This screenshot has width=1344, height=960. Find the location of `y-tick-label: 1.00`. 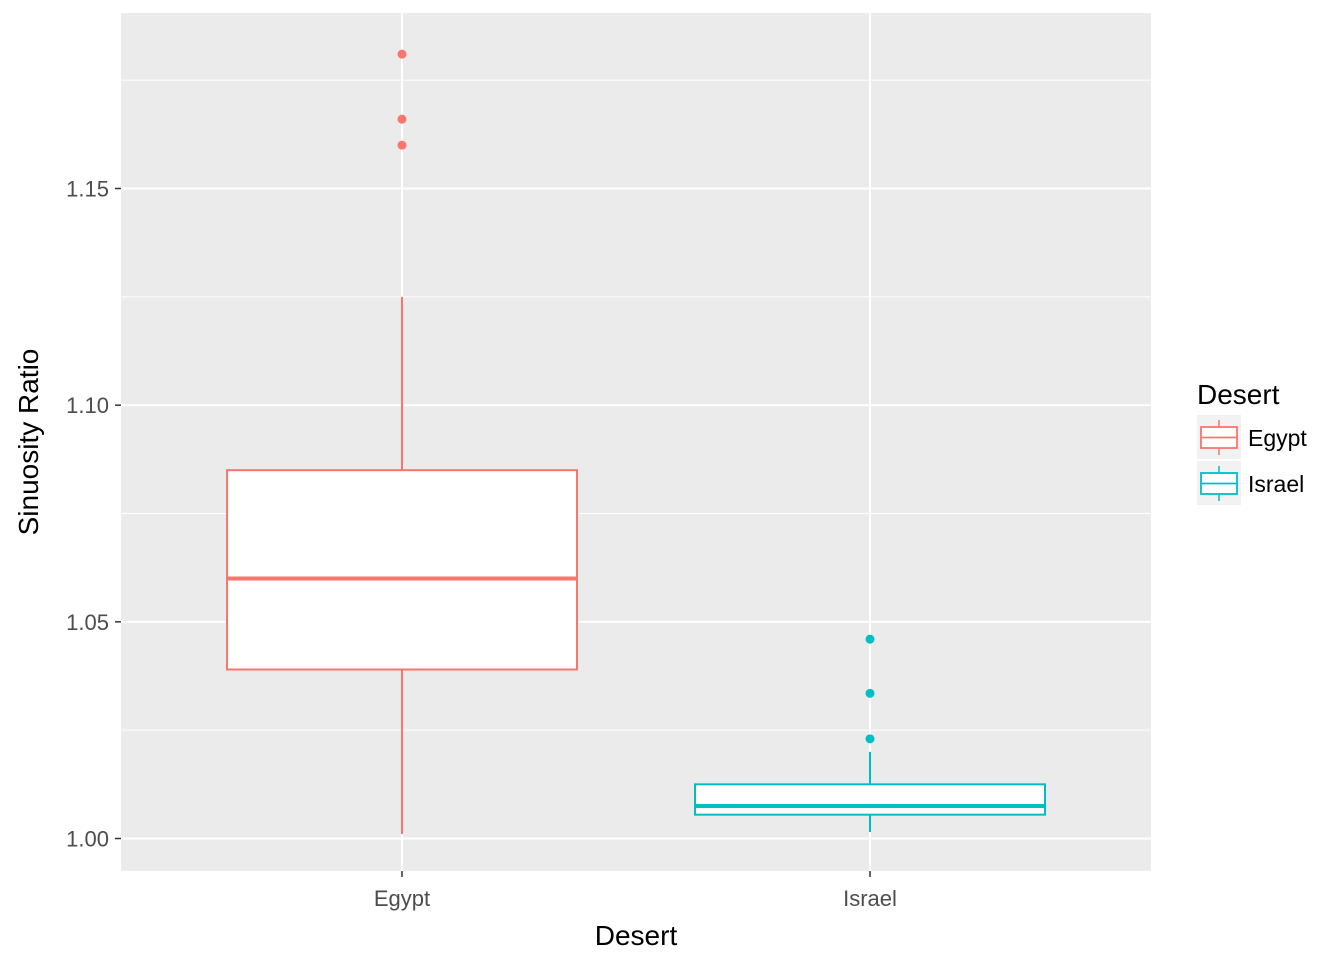

y-tick-label: 1.00 is located at coordinates (87, 839).